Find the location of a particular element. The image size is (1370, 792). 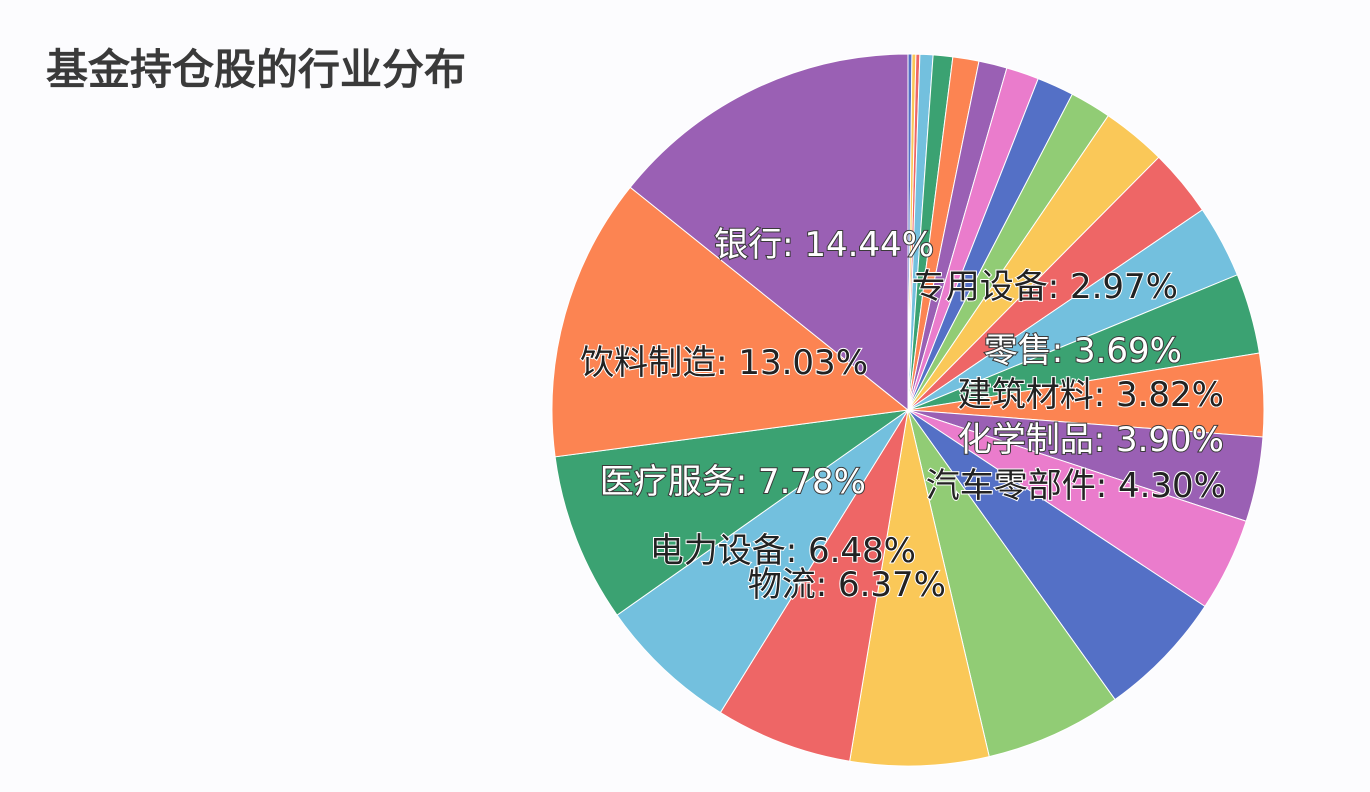

pie-slice-饮料制造 is located at coordinates (730, 322).